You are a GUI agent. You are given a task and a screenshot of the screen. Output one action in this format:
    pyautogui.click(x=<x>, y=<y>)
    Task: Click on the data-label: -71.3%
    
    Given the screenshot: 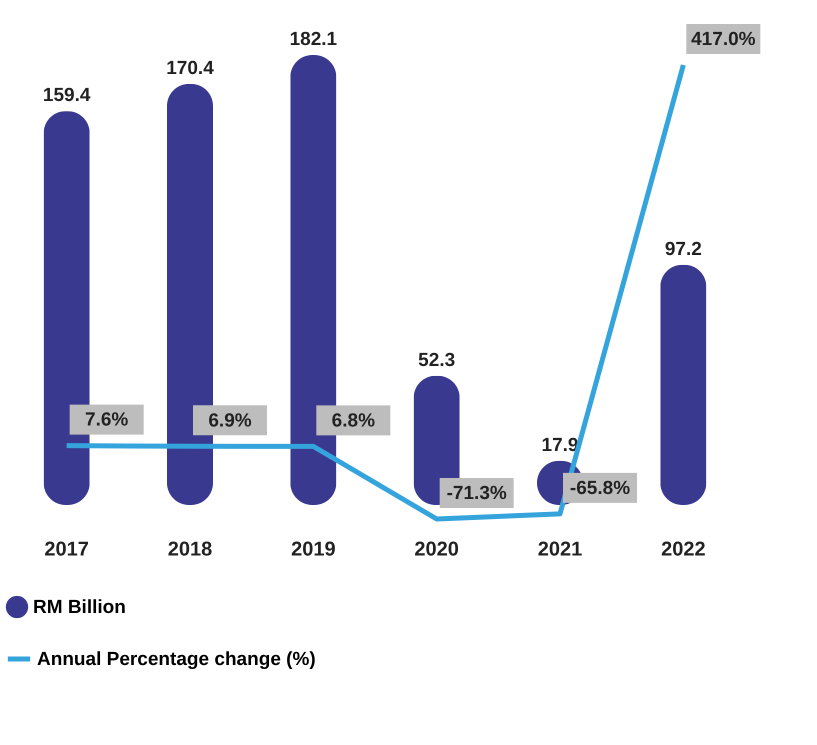 What is the action you would take?
    pyautogui.click(x=476, y=493)
    